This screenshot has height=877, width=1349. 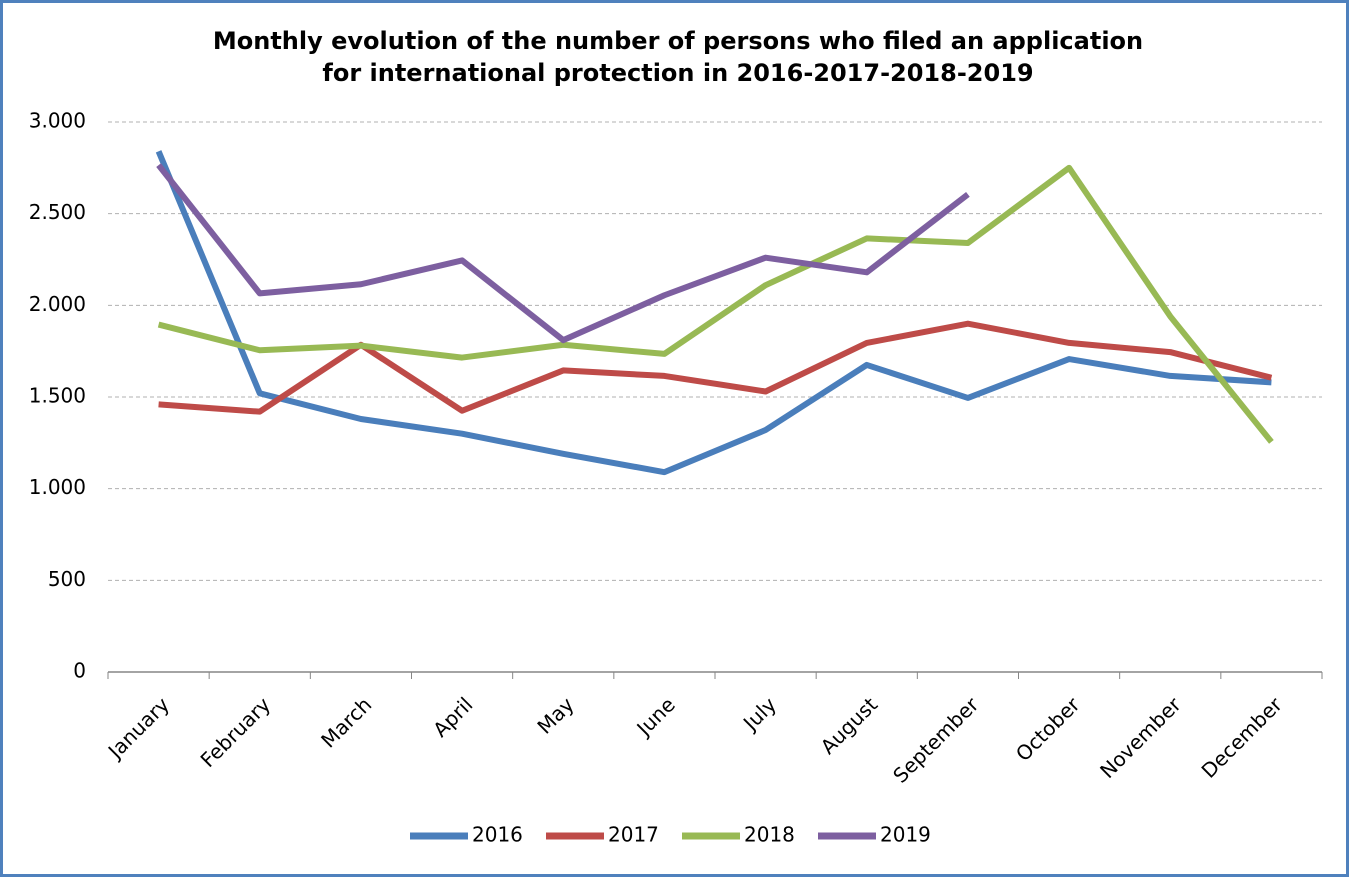 What do you see at coordinates (57, 121) in the screenshot?
I see `y-tick-label: 3.000` at bounding box center [57, 121].